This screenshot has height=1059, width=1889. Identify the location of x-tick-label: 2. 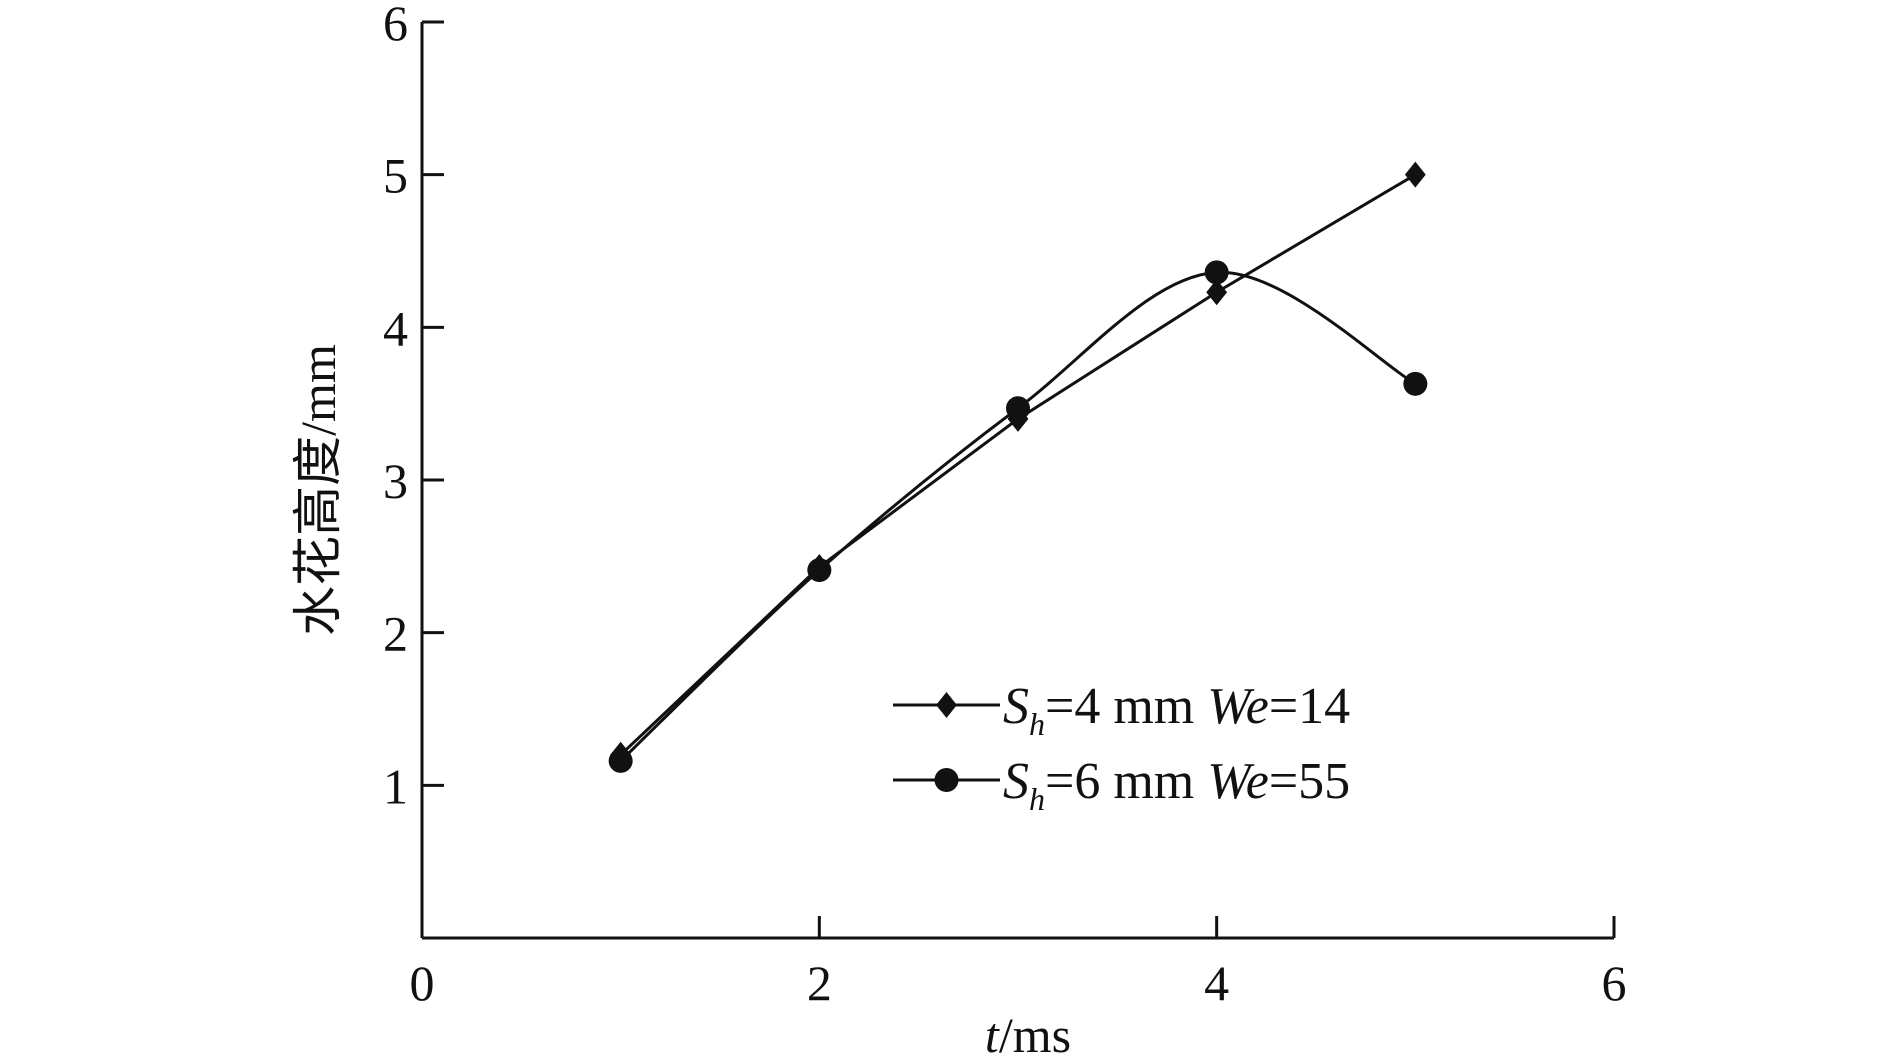
(819, 983).